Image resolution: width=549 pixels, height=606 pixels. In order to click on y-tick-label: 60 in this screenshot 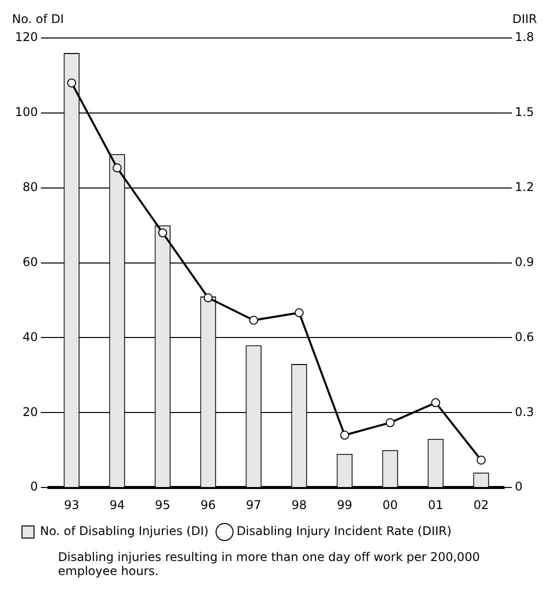, I will do `click(30, 261)`.